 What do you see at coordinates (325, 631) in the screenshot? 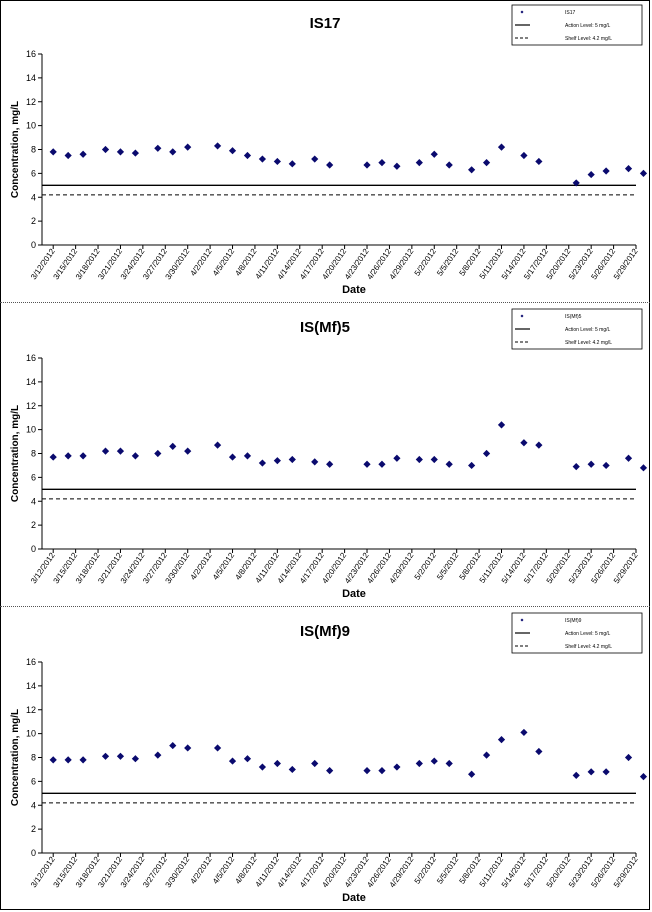
I see `chart-title: IS(Mf)9` at bounding box center [325, 631].